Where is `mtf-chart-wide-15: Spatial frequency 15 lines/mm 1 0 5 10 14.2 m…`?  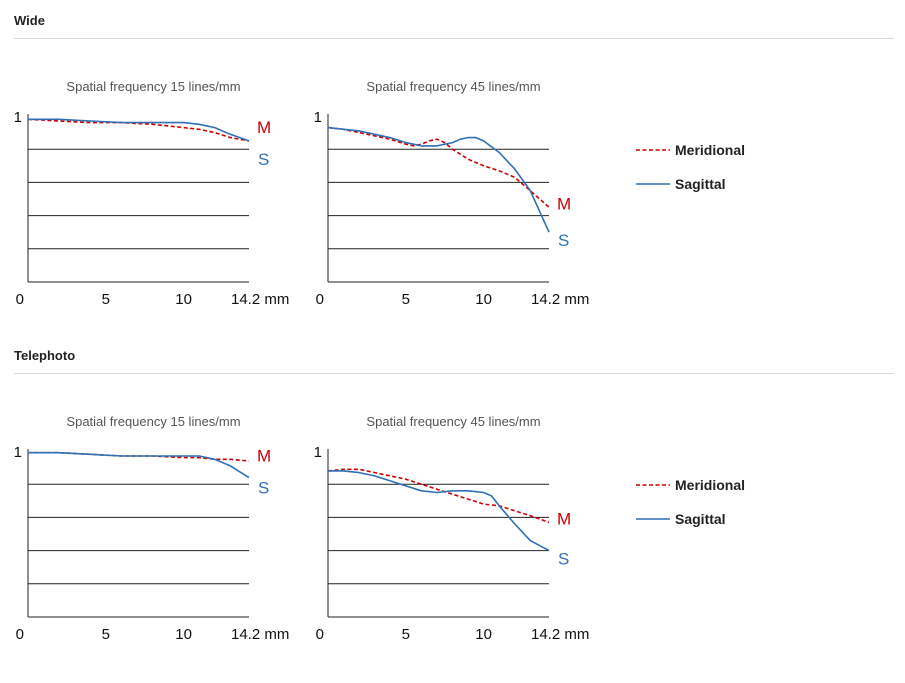 mtf-chart-wide-15: Spatial frequency 15 lines/mm 1 0 5 10 14.2 m… is located at coordinates (150, 192).